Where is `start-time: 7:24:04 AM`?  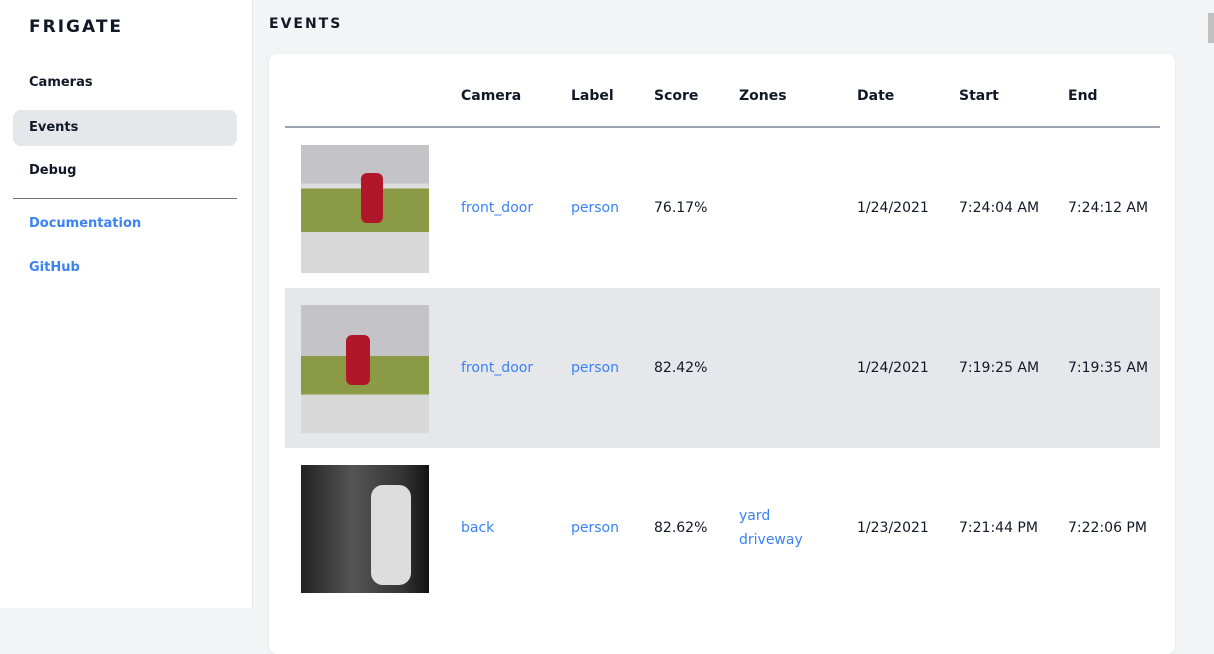
start-time: 7:24:04 AM is located at coordinates (999, 208).